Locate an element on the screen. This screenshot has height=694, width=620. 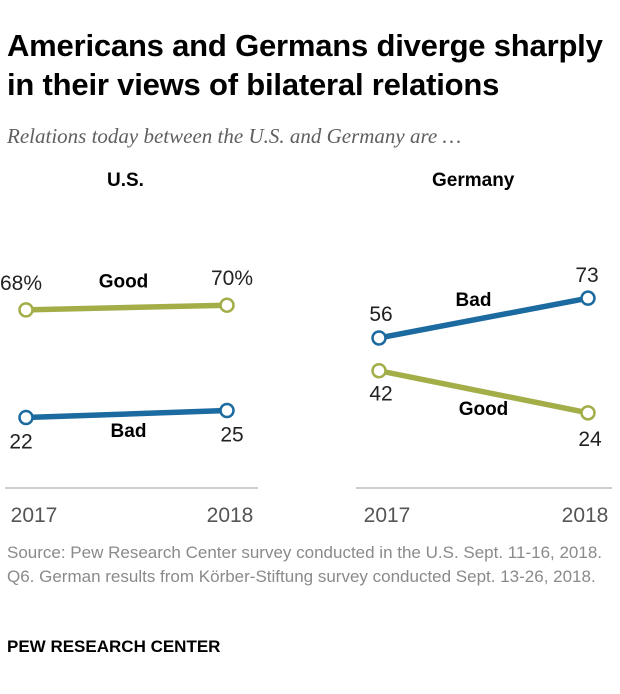
x-tick-label-germany-2017: 2017 is located at coordinates (387, 515).